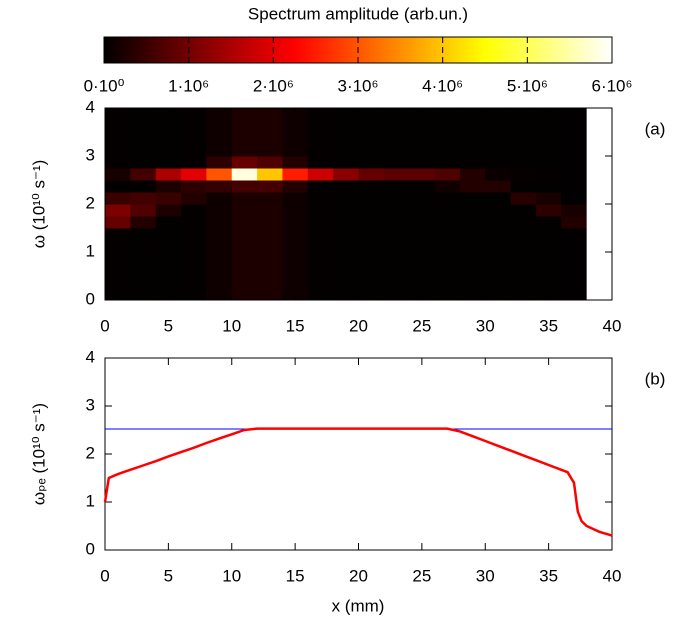 The image size is (697, 630). What do you see at coordinates (104, 85) in the screenshot?
I see `colorbar-tick-label: 0·10⁰` at bounding box center [104, 85].